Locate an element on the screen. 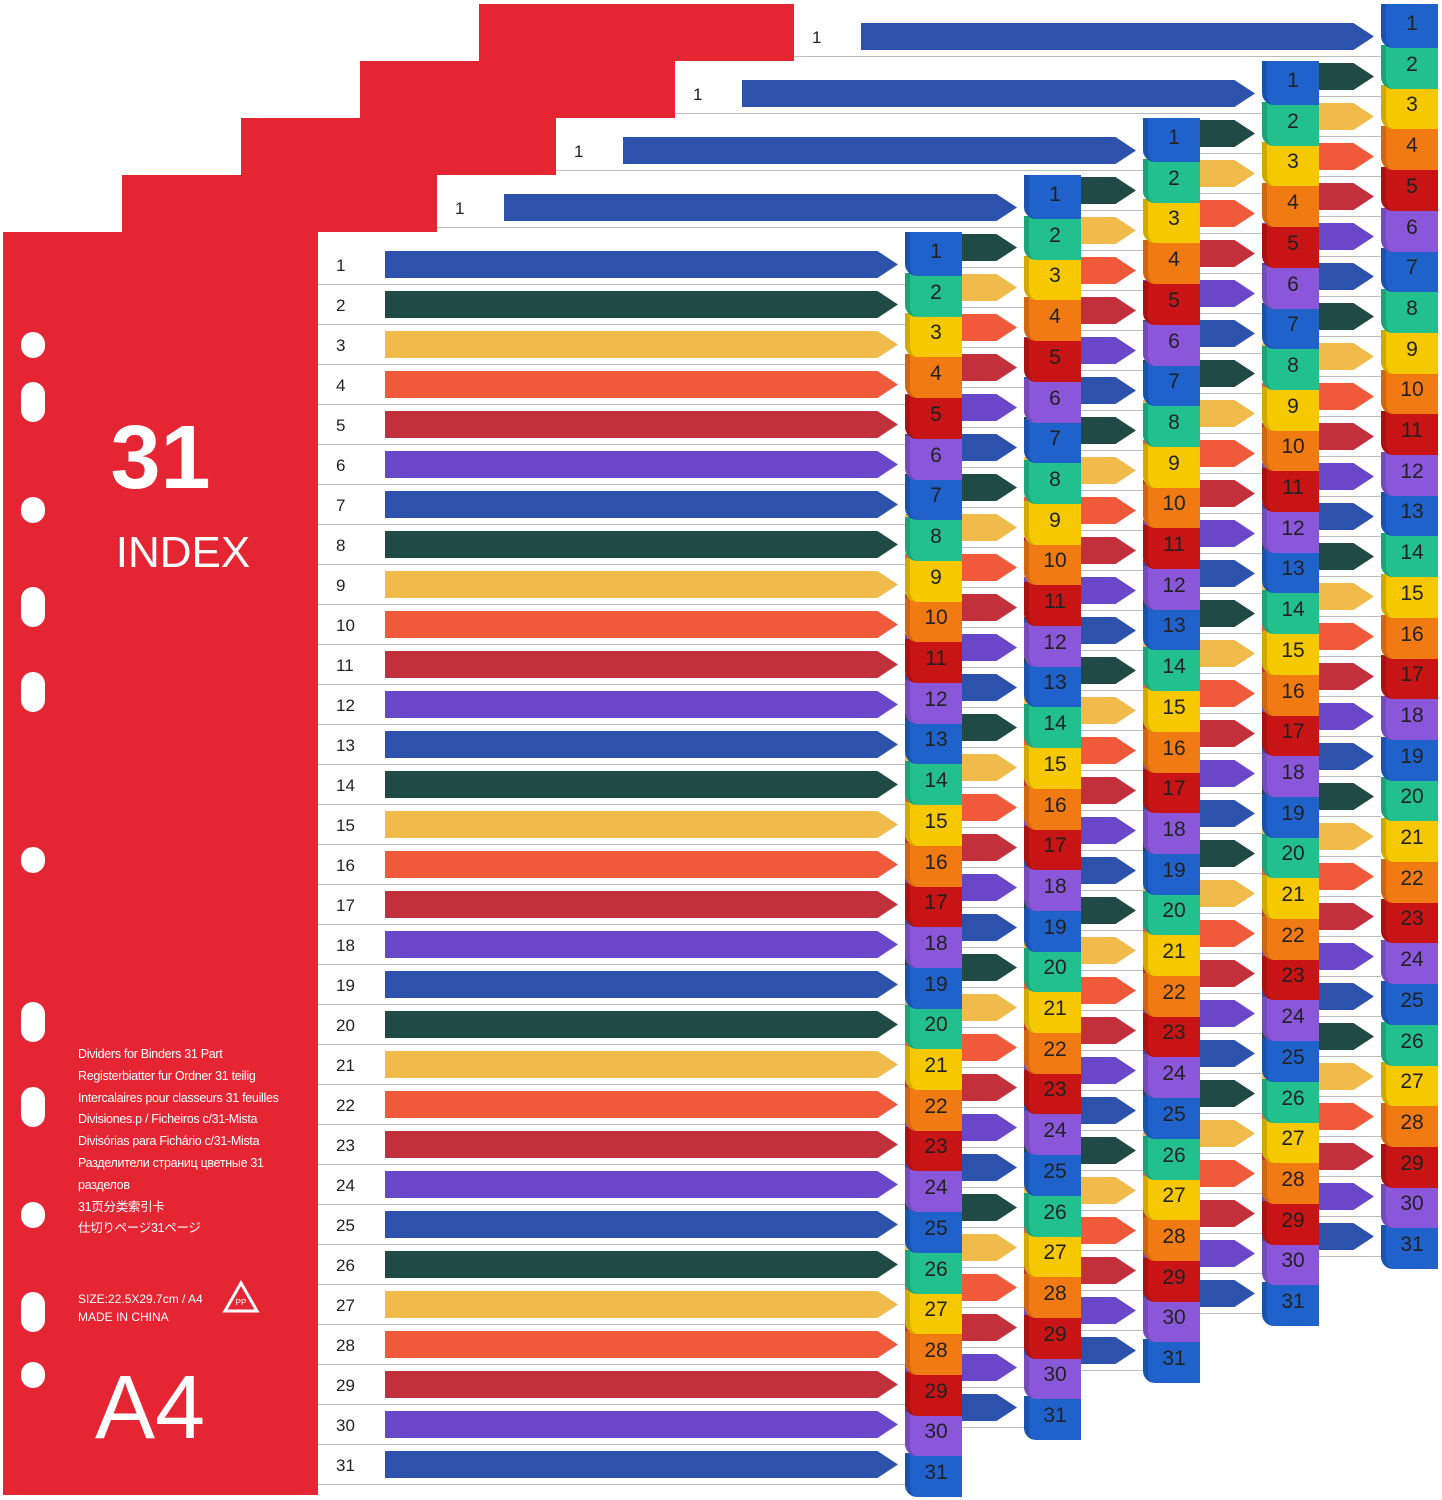 Image resolution: width=1442 pixels, height=1500 pixels. index-row: 3 is located at coordinates (611, 345).